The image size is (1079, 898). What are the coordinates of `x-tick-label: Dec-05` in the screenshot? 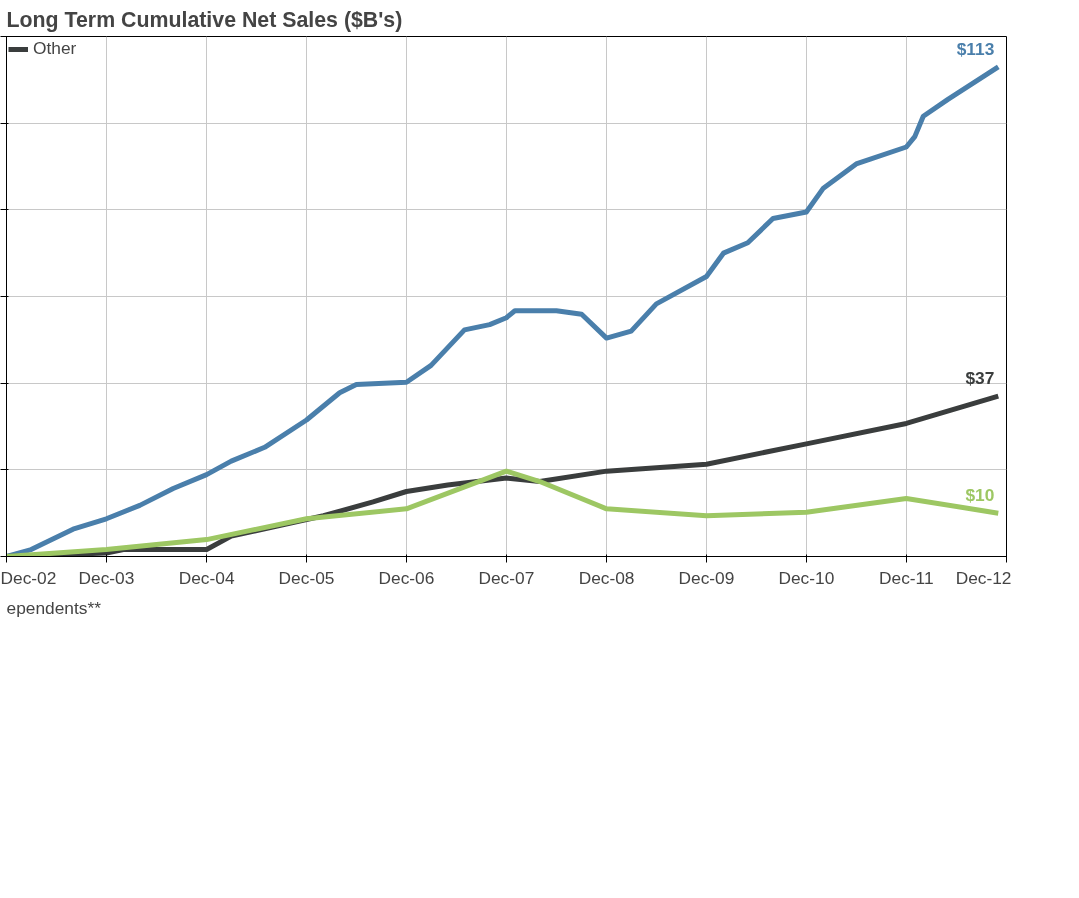 It's located at (306, 577).